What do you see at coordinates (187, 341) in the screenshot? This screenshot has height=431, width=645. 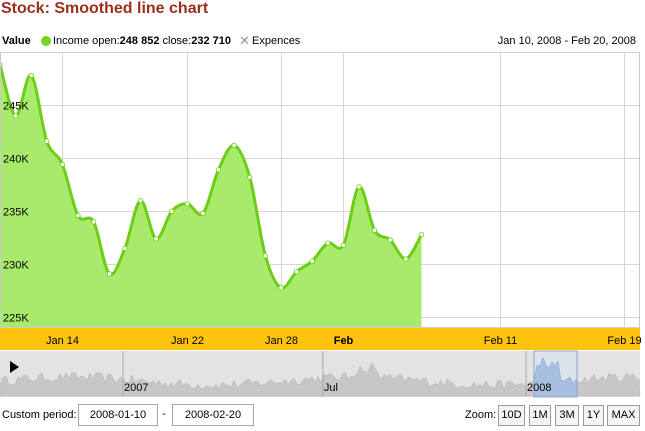 I see `x-tick-label: Jan 22` at bounding box center [187, 341].